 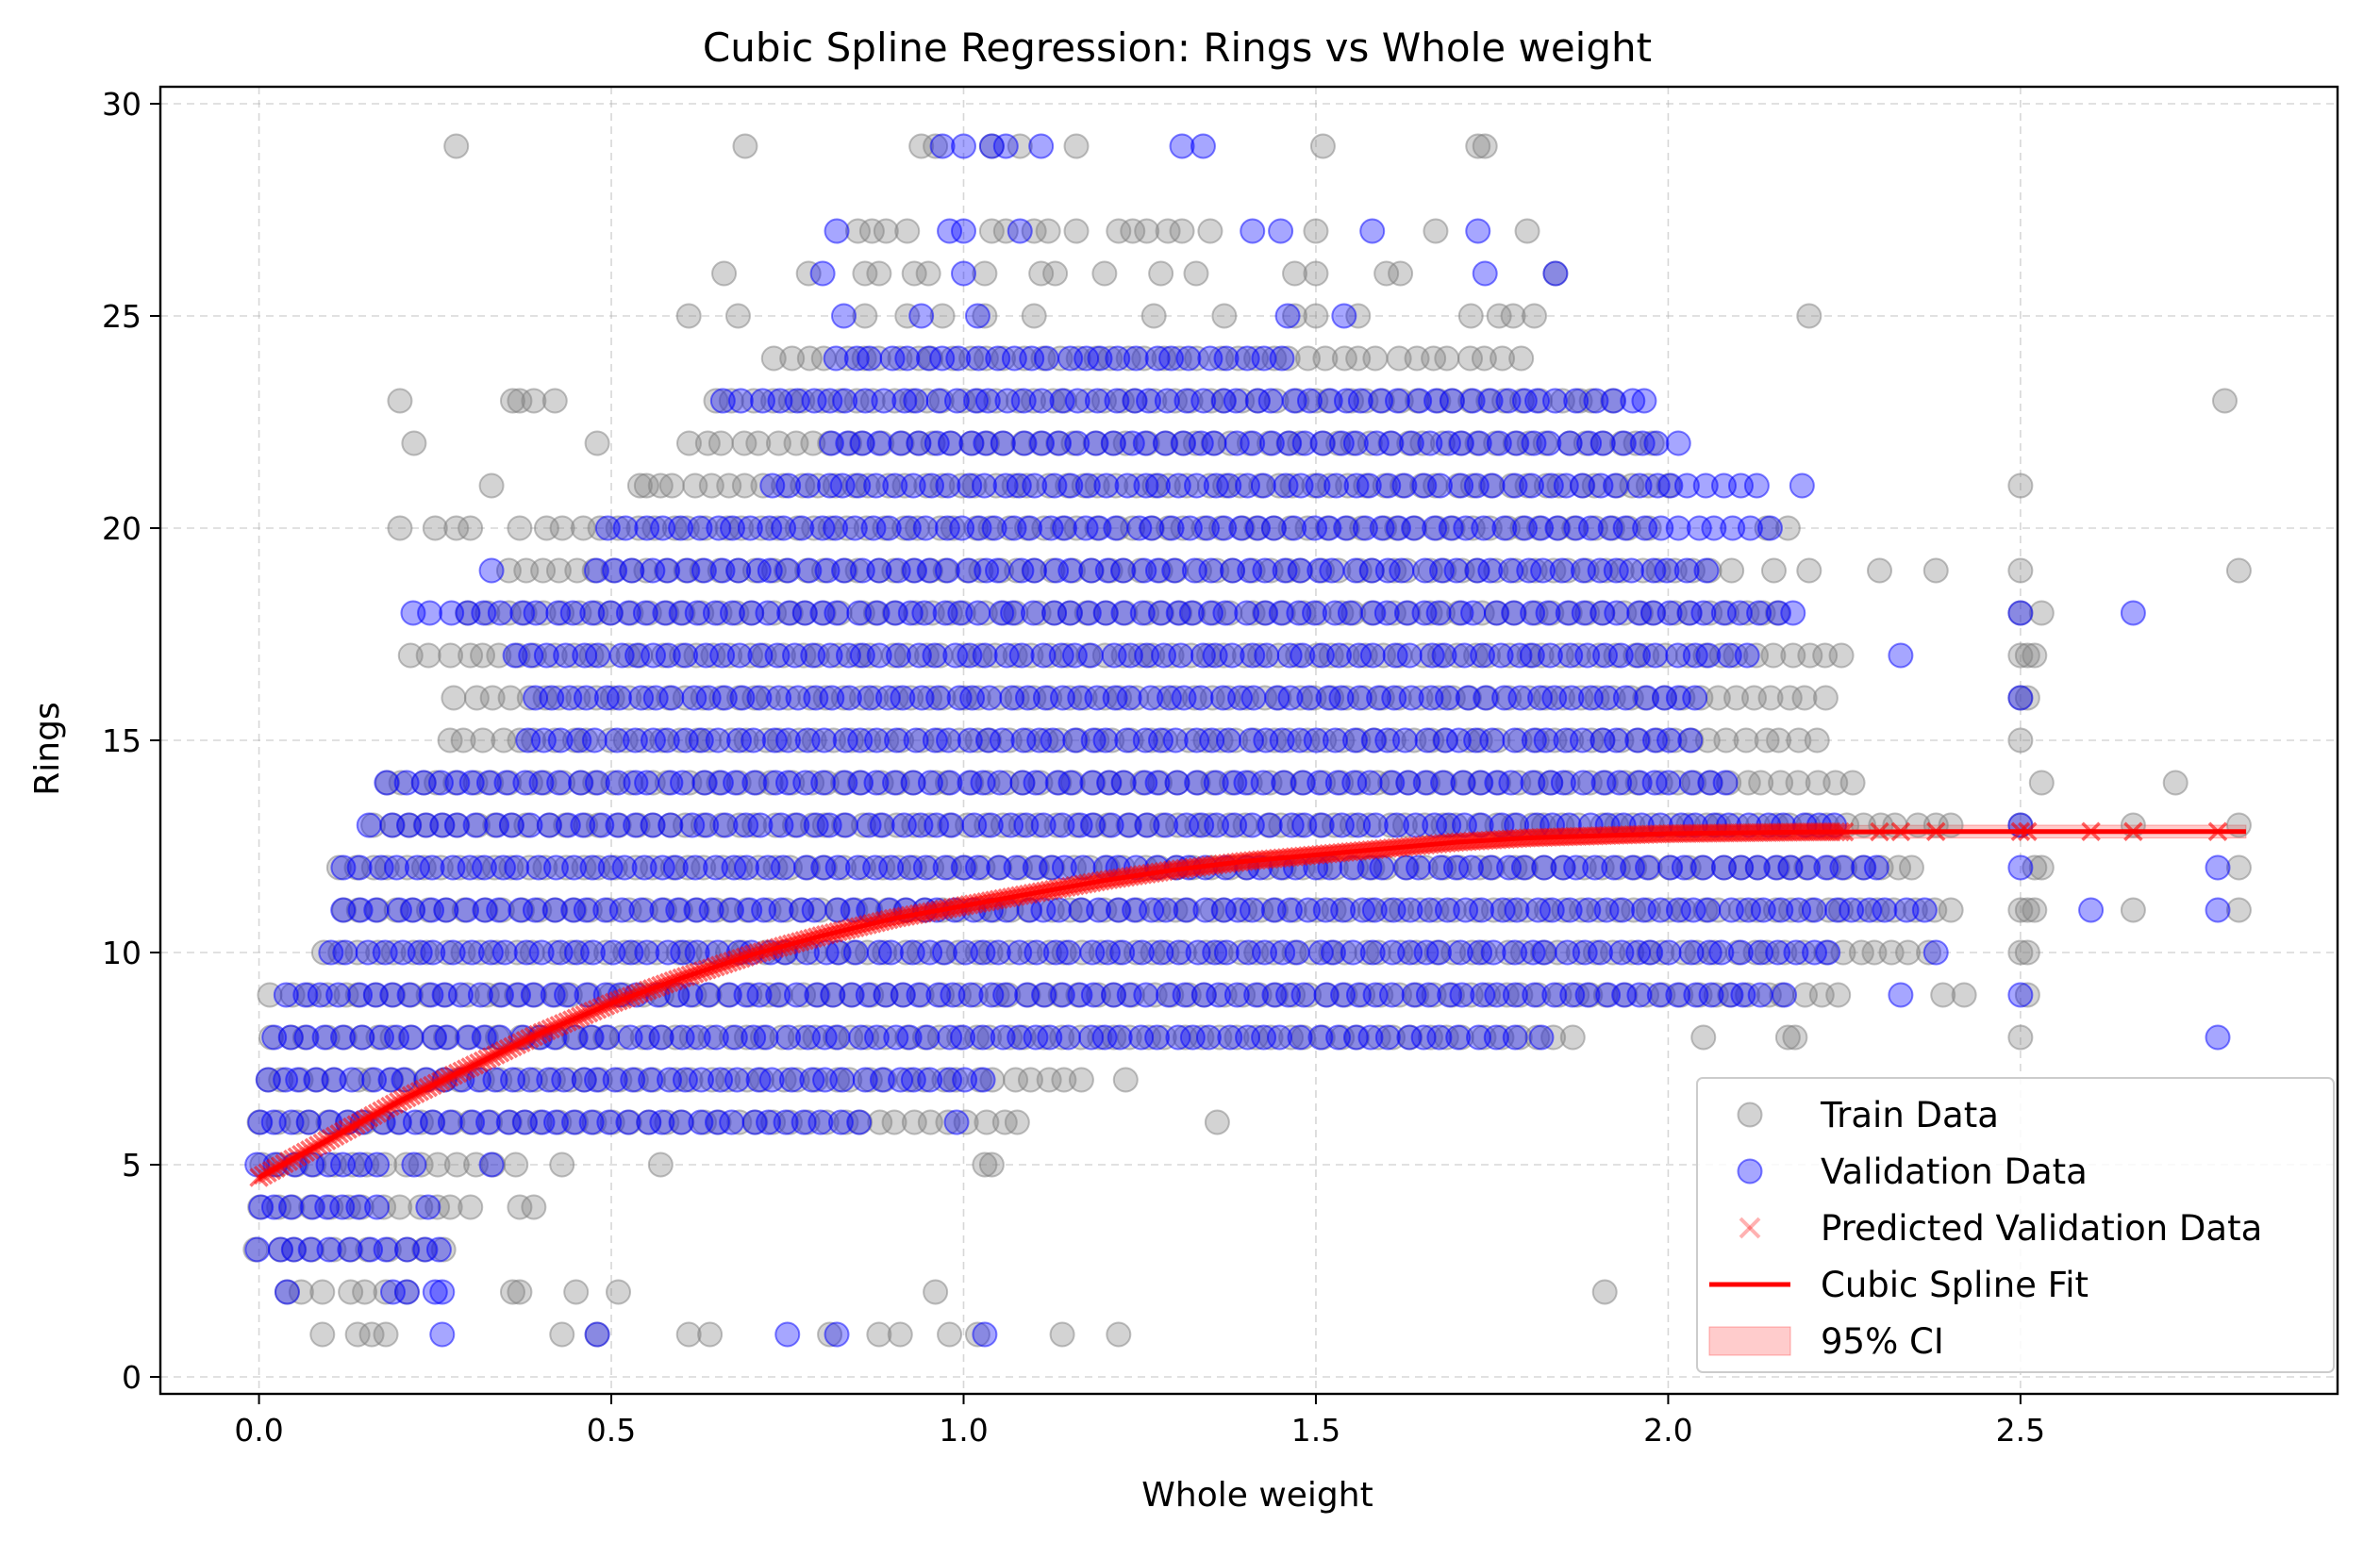 I want to click on legend-marker, so click(x=1750, y=1171).